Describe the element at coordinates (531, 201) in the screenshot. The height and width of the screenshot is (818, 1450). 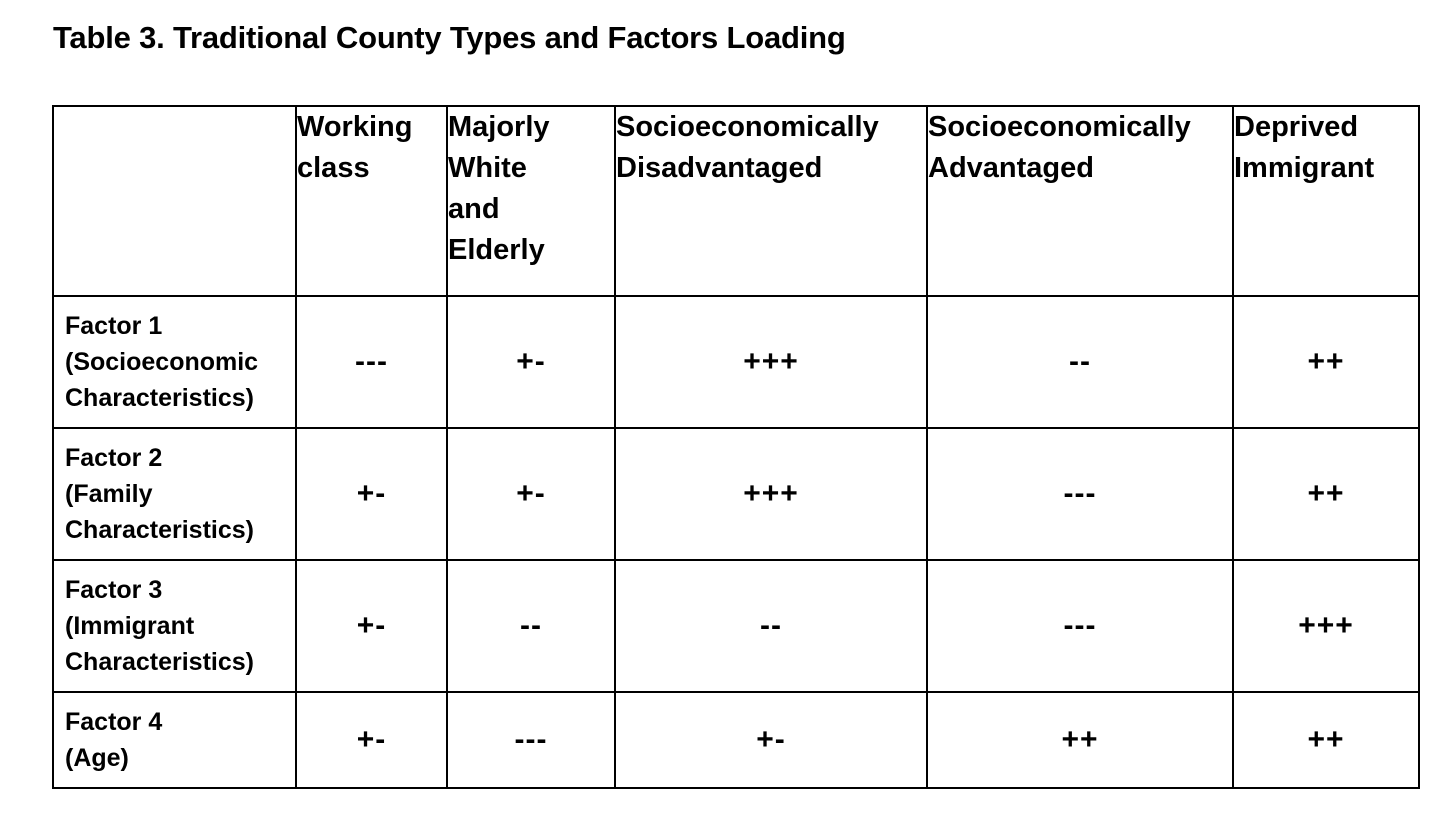
I see `header-majorly-white-elderly: Majorly White and Elderly` at that location.